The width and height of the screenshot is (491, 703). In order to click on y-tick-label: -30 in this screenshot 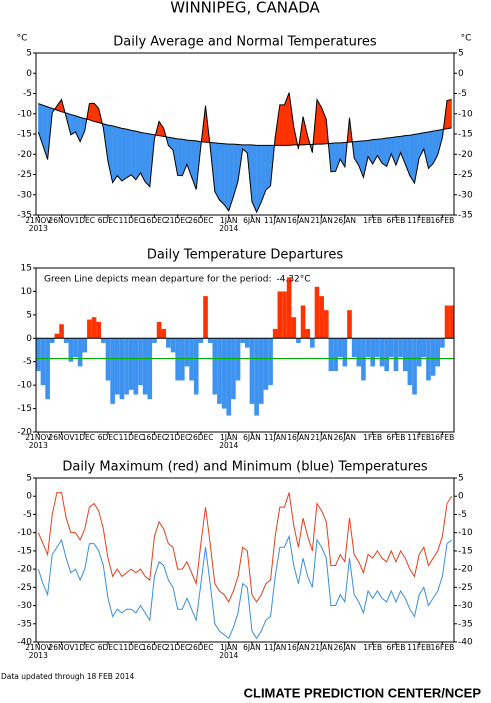, I will do `click(24, 606)`.